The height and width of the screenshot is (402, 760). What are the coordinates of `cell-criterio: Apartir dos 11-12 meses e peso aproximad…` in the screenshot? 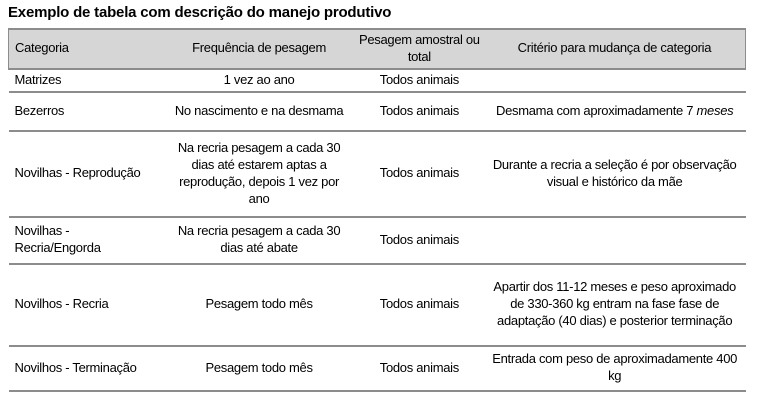 It's located at (614, 305).